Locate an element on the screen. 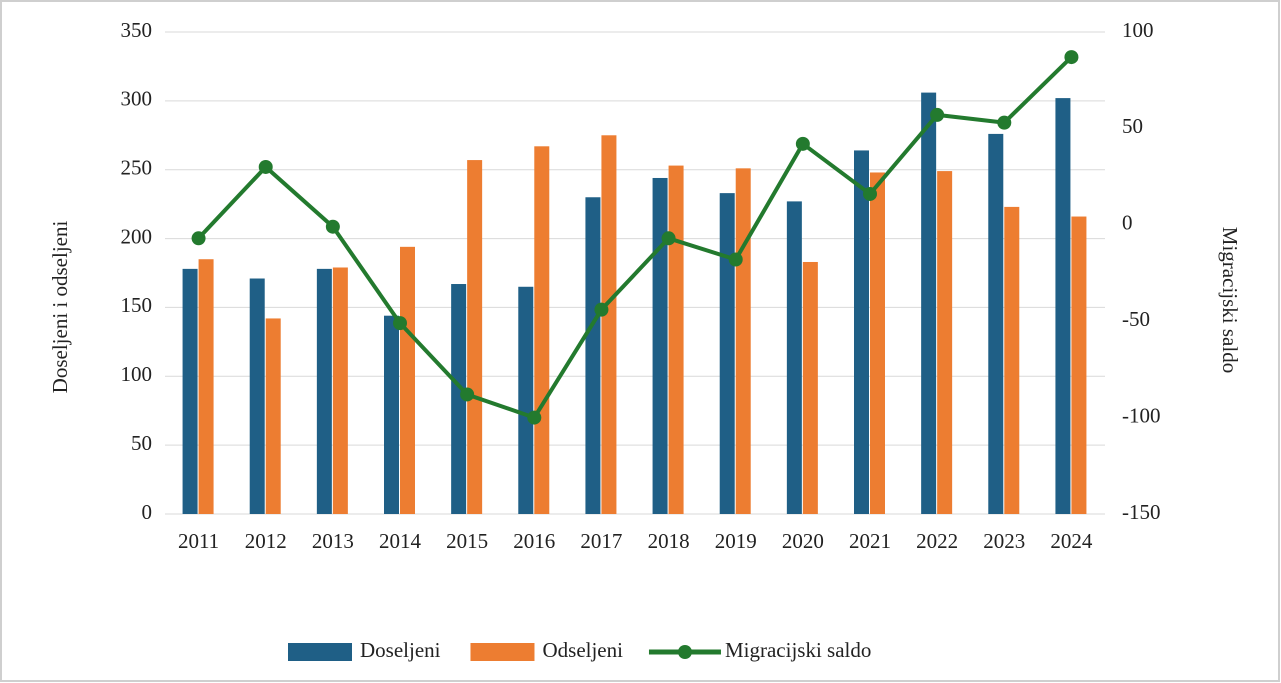 The width and height of the screenshot is (1281, 683). x-tick-label: 2019 is located at coordinates (736, 541).